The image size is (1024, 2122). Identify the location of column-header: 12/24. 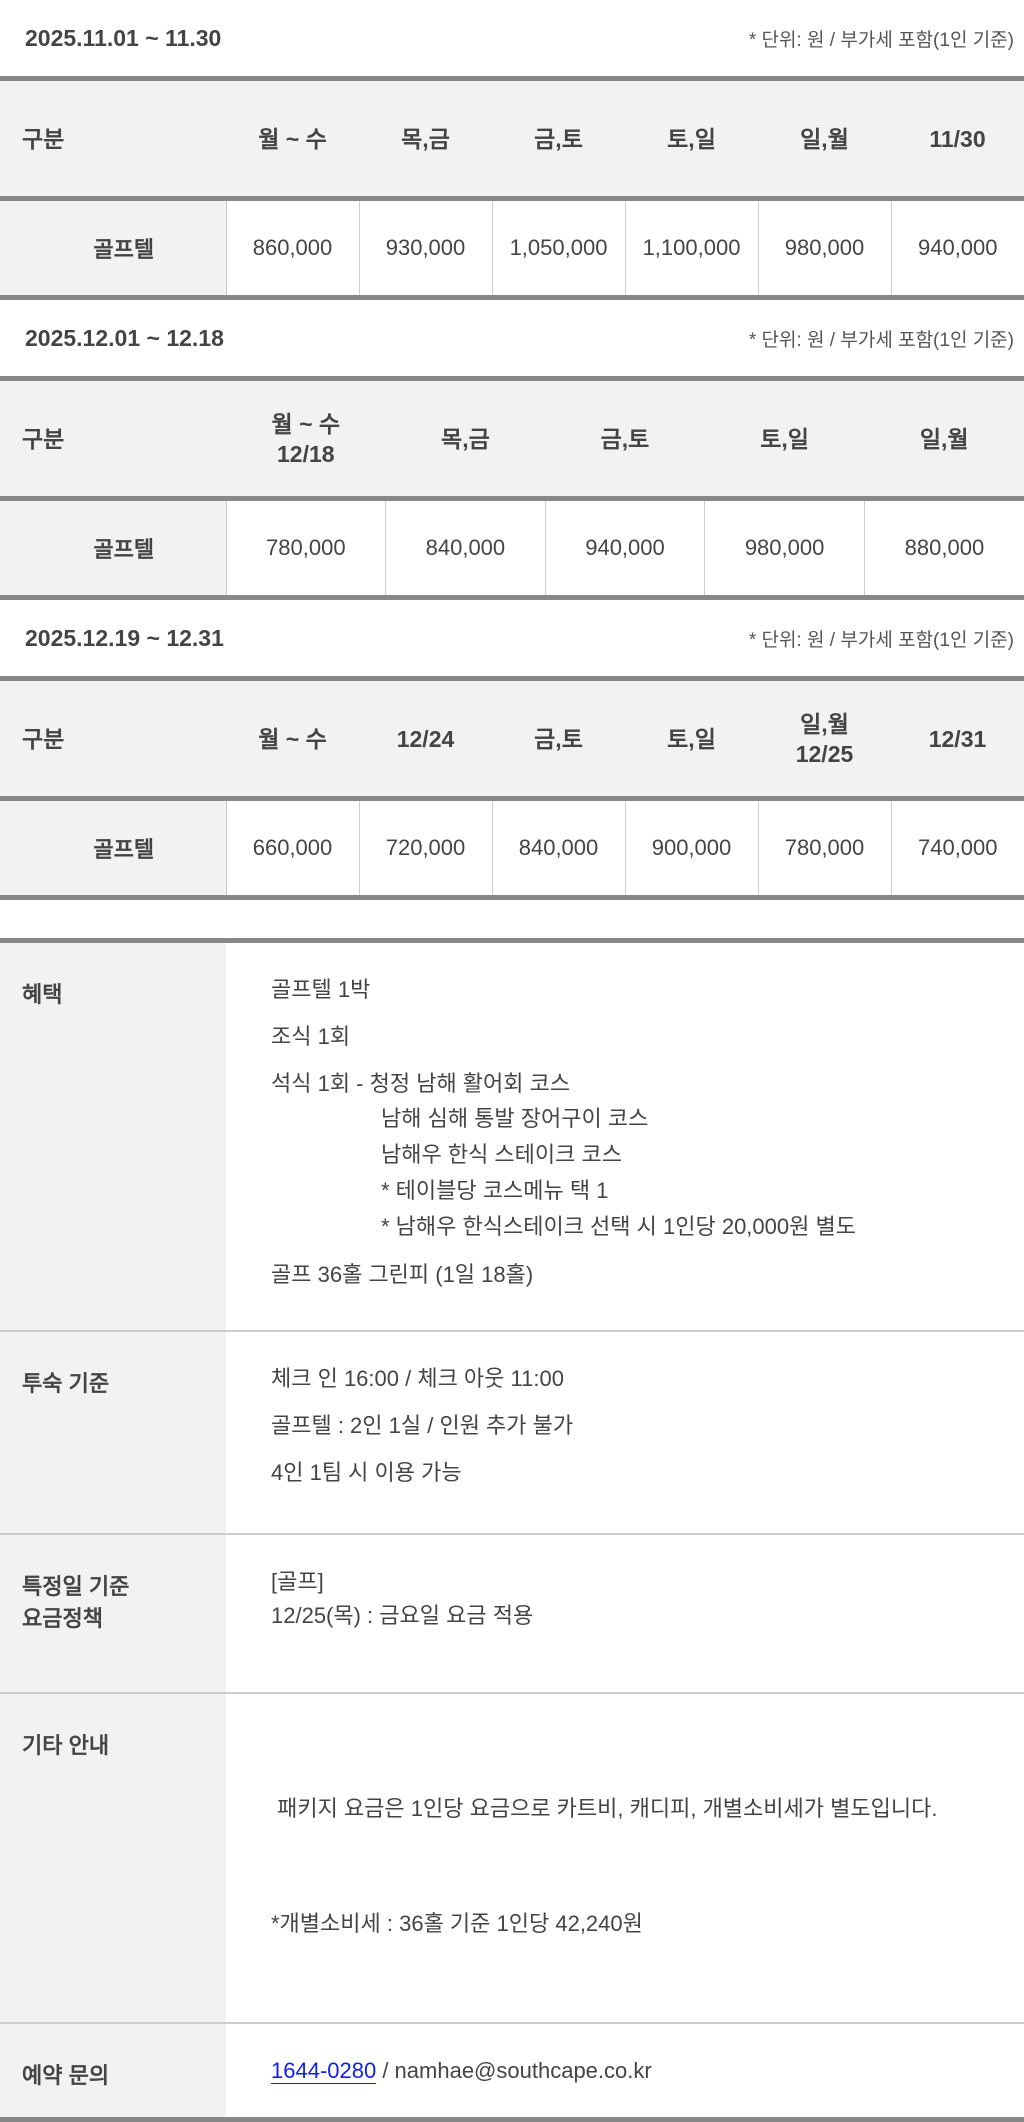
(425, 738).